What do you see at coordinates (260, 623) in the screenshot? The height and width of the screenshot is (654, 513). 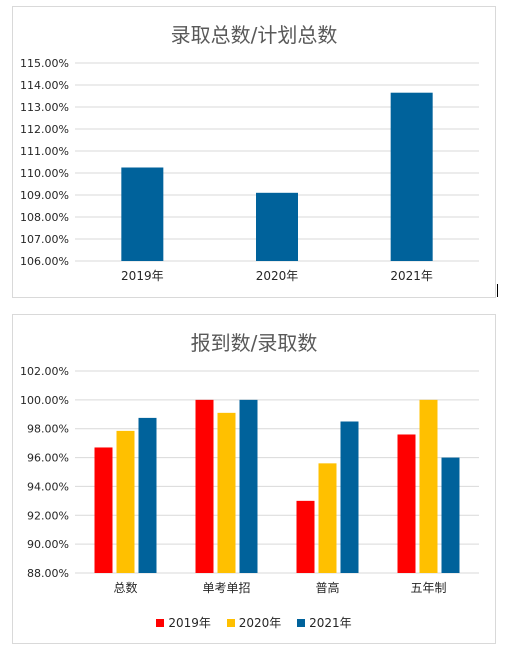 I see `legend-label-2020: 2020年` at bounding box center [260, 623].